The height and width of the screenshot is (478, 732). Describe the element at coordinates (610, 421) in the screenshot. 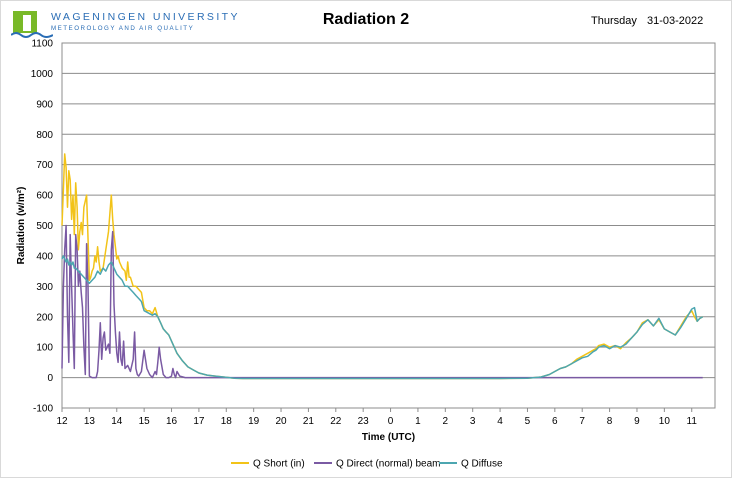

I see `x-tick-label: 8` at that location.